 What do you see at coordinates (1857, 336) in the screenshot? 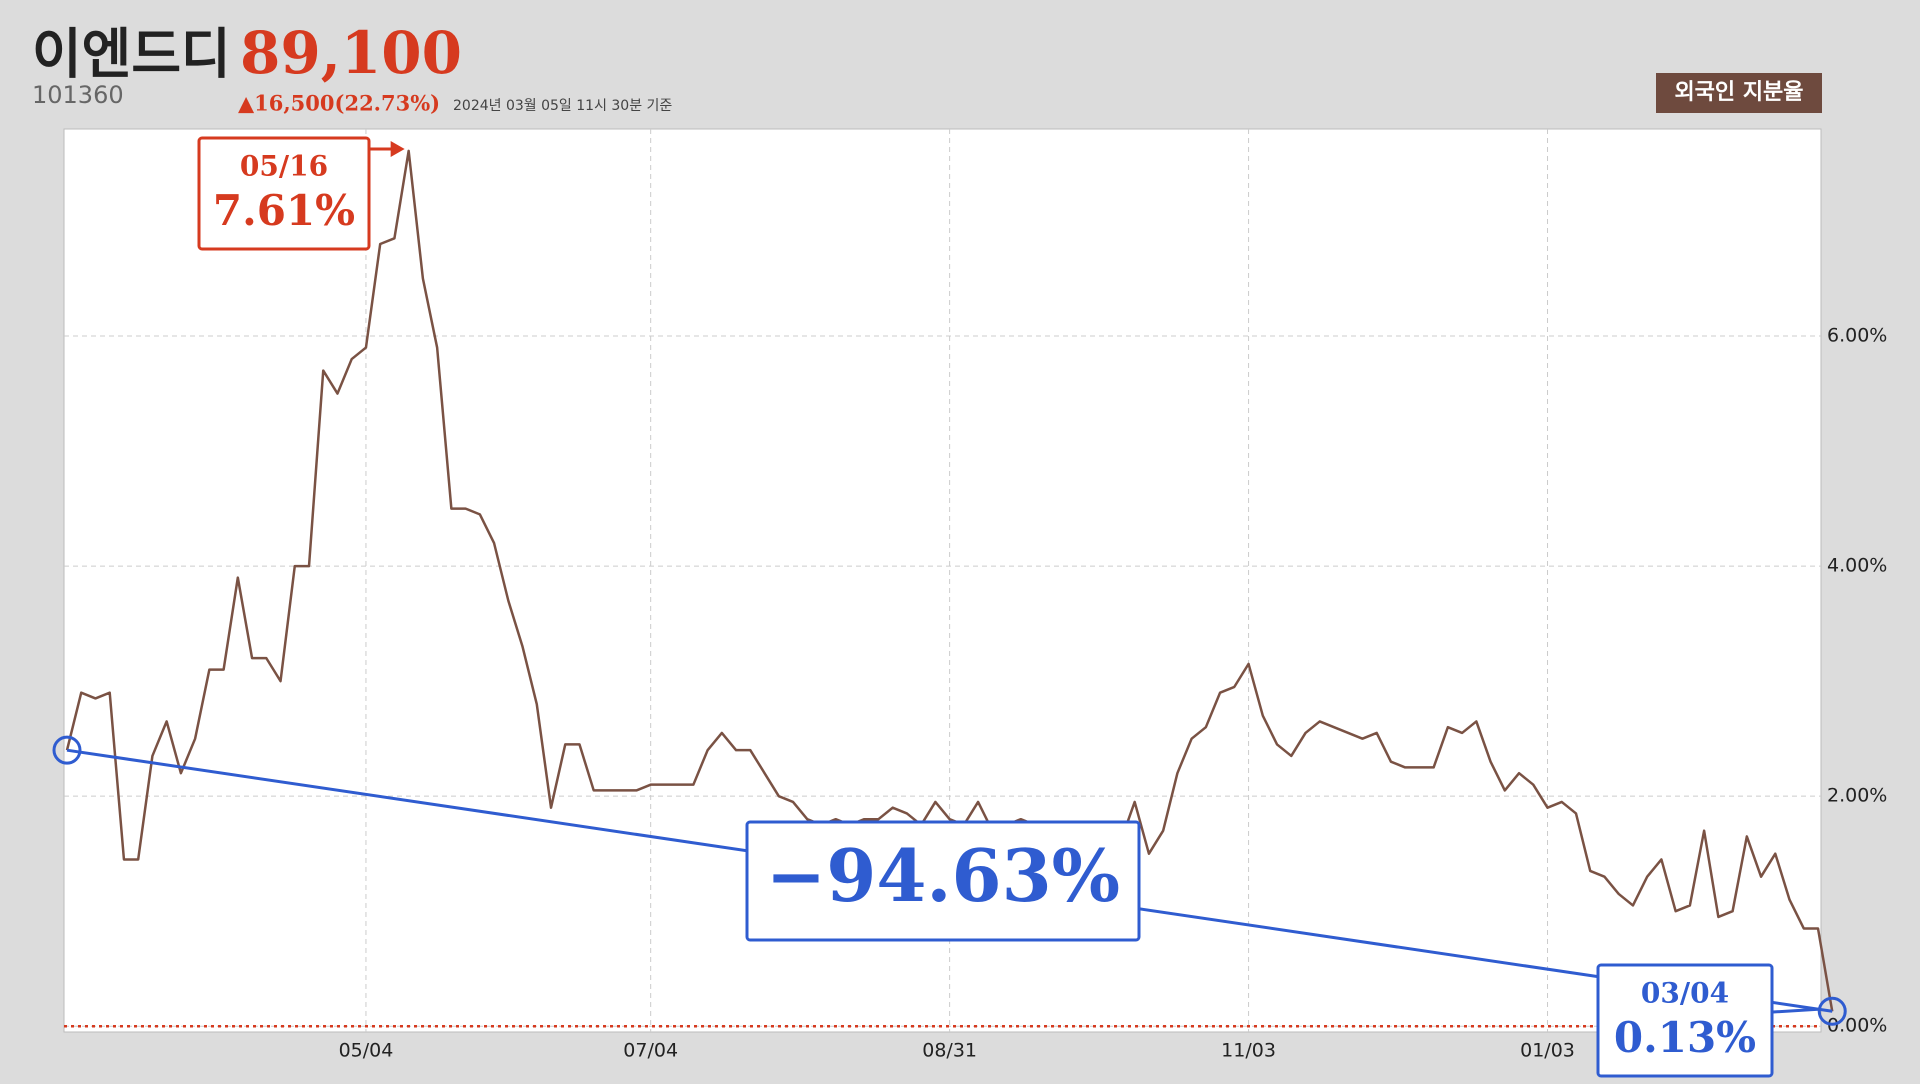
I see `y-tick-label: 6.00%` at bounding box center [1857, 336].